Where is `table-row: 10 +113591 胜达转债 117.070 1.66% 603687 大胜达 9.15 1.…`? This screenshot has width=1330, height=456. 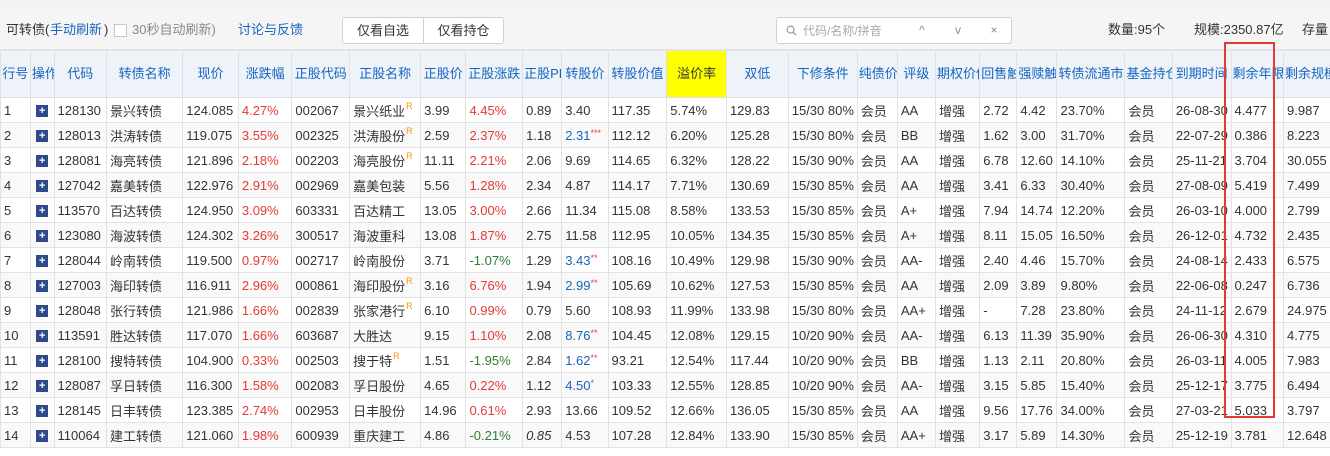 table-row: 10 +113591 胜达转债 117.070 1.66% 603687 大胜达 9.15 1.… is located at coordinates (665, 335).